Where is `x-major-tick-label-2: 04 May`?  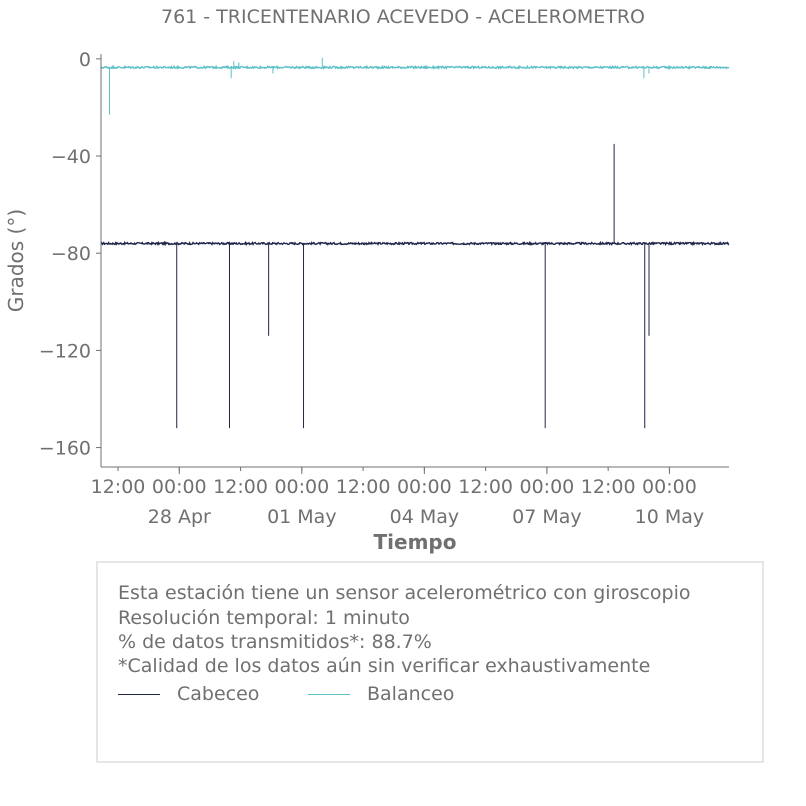
x-major-tick-label-2: 04 May is located at coordinates (425, 517).